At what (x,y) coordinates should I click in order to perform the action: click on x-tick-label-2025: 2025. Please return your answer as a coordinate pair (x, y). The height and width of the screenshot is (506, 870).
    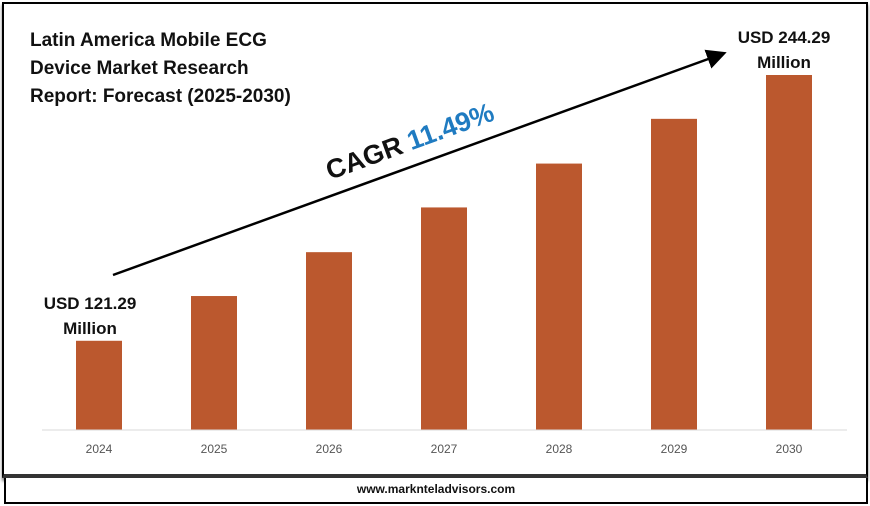
    Looking at the image, I should click on (214, 449).